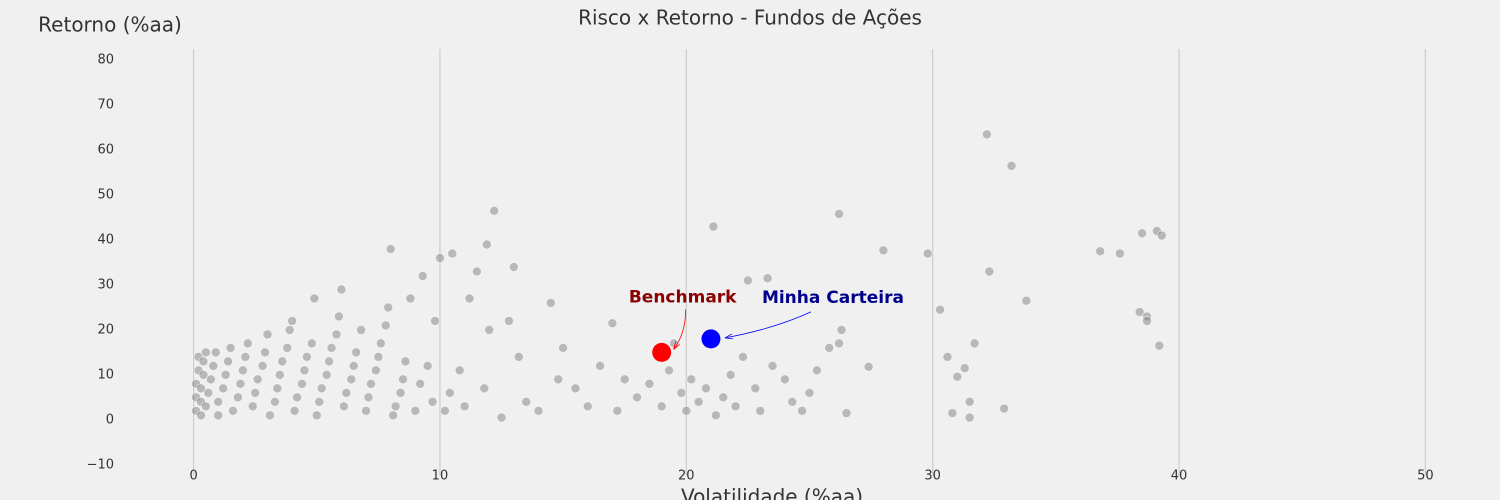 The width and height of the screenshot is (1500, 500). I want to click on y-tick-label: 10, so click(105, 374).